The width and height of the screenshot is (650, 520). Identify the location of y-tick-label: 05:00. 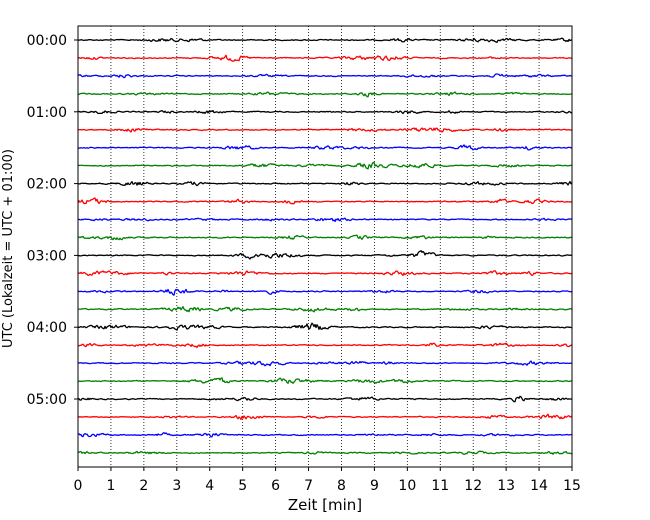
(47, 400).